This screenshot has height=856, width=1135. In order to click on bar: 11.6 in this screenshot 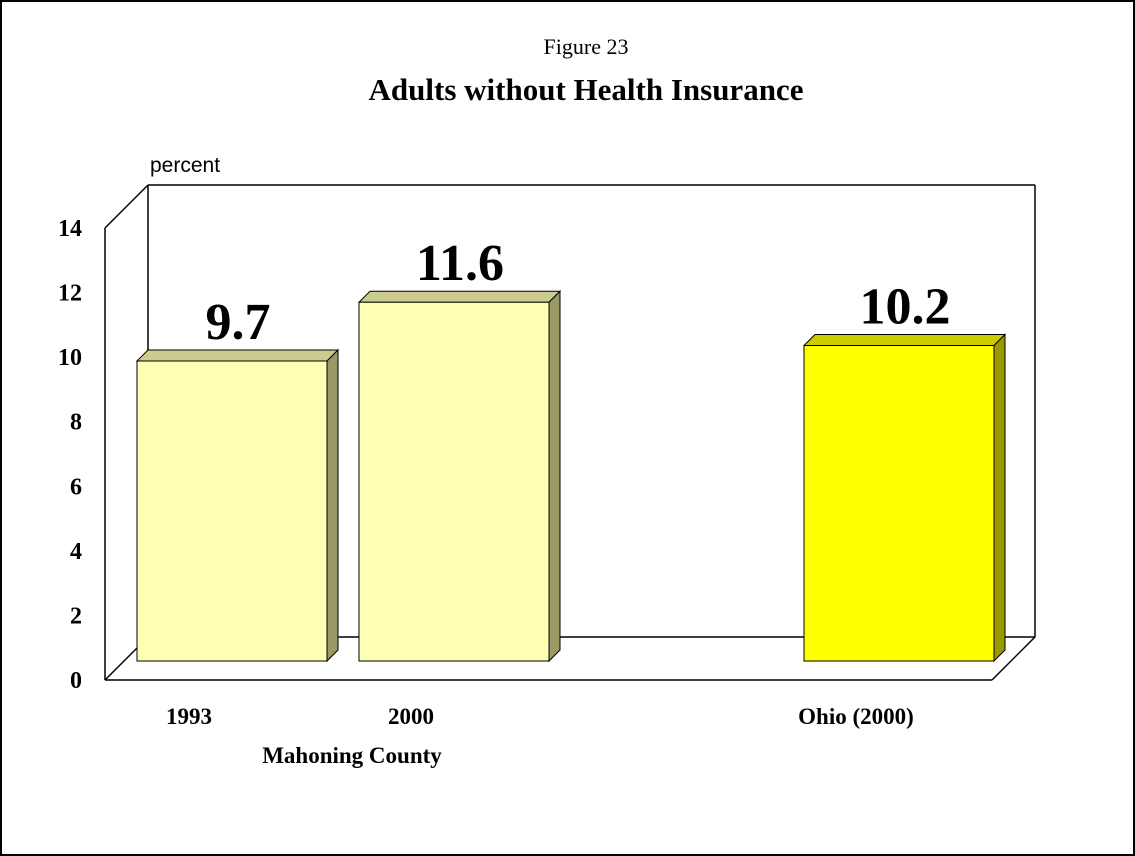, I will do `click(459, 449)`.